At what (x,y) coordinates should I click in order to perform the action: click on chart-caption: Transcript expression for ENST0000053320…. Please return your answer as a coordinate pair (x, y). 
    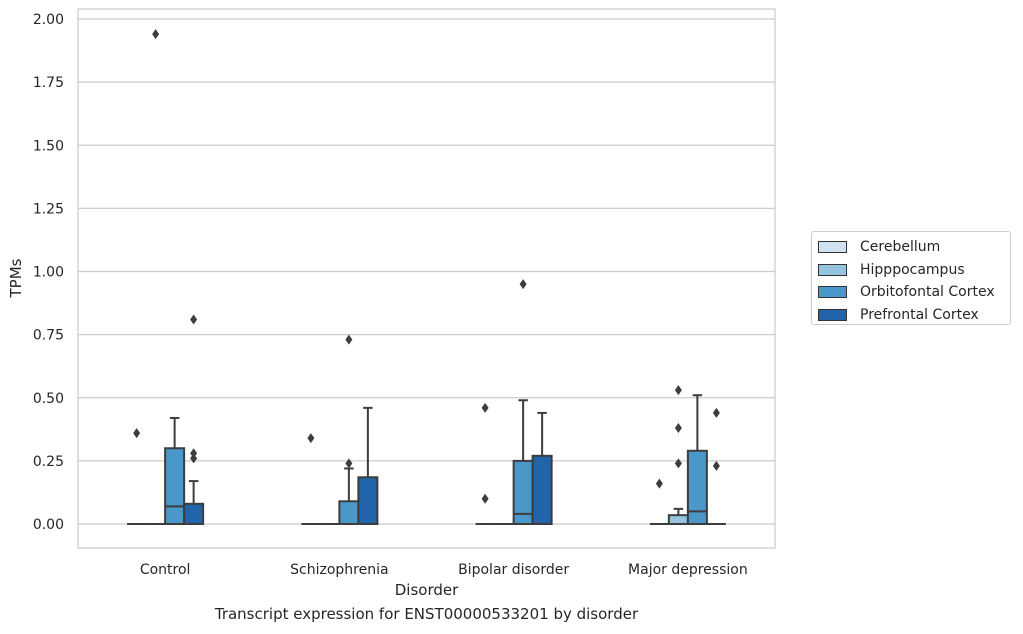
    Looking at the image, I should click on (426, 614).